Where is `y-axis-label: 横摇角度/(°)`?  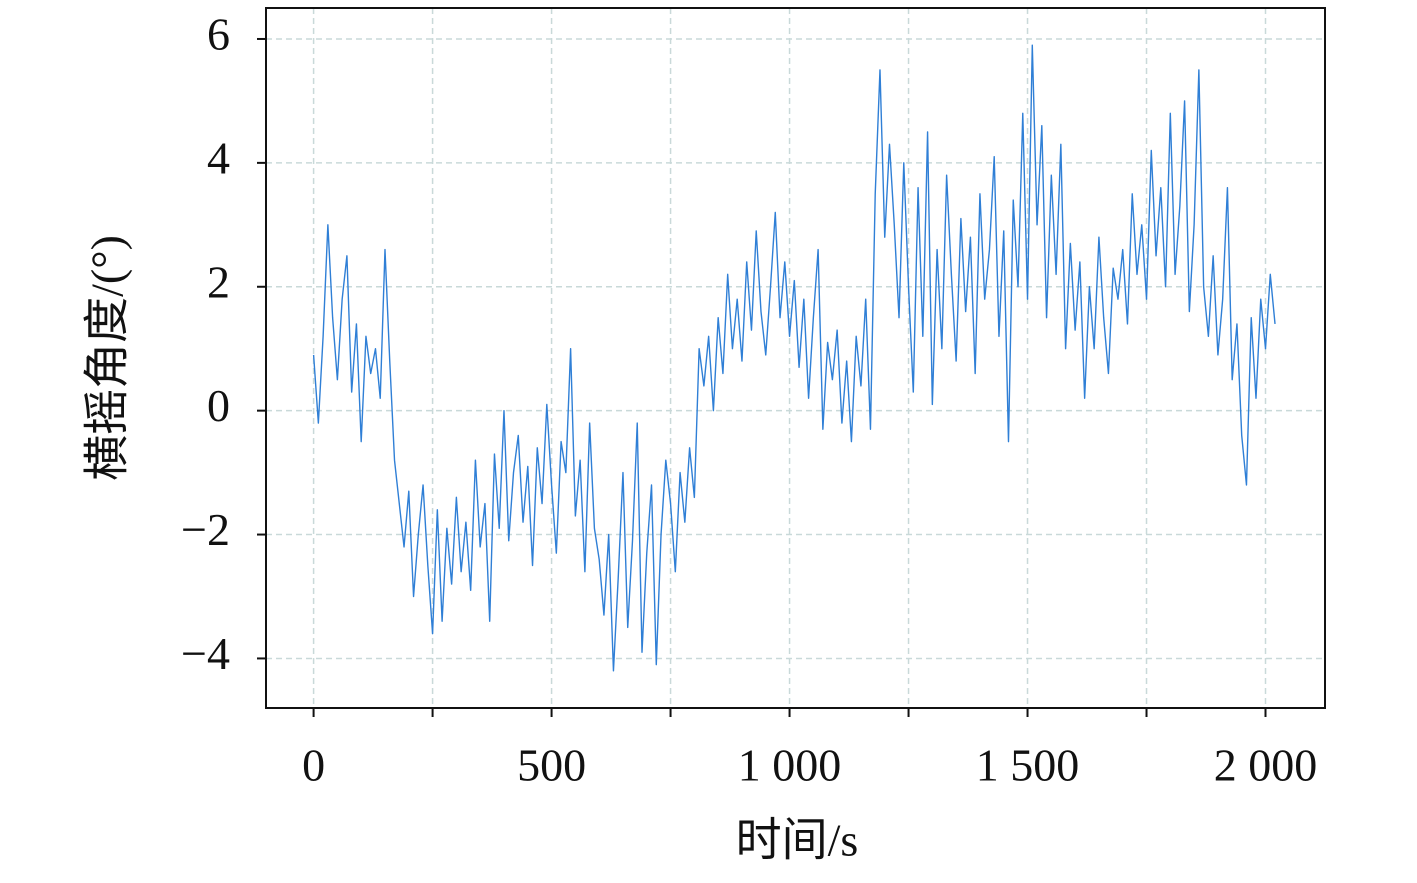 y-axis-label: 横摇角度/(°) is located at coordinates (107, 358).